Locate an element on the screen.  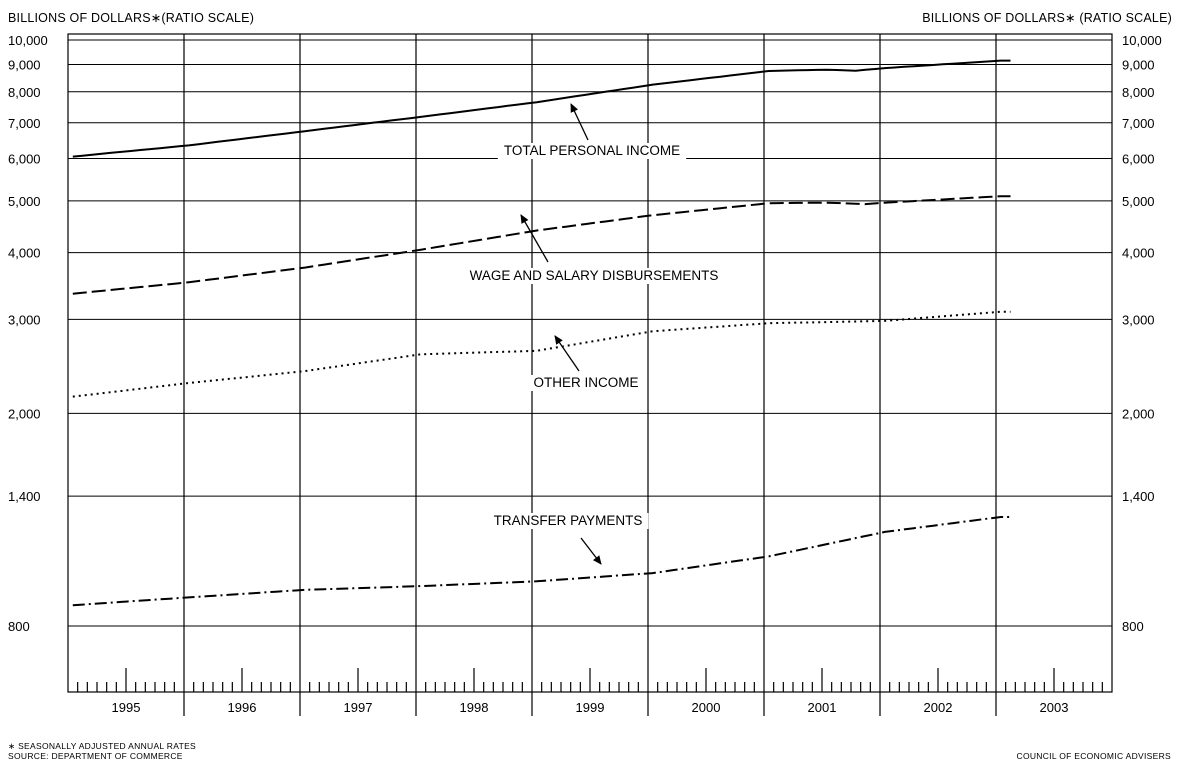
left-axis-title: BILLIONS OF DOLLARS∗(RATIO SCALE) is located at coordinates (131, 18).